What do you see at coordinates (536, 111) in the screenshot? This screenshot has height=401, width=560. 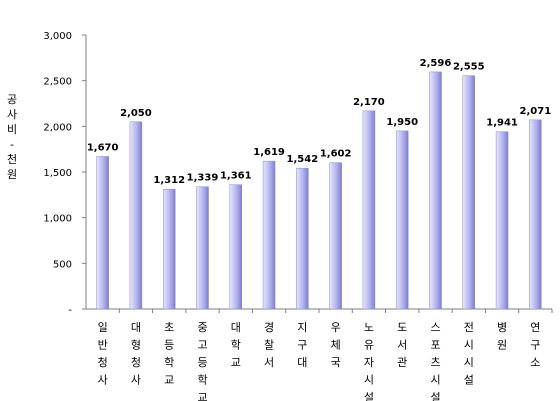 I see `data-label: 2,071` at bounding box center [536, 111].